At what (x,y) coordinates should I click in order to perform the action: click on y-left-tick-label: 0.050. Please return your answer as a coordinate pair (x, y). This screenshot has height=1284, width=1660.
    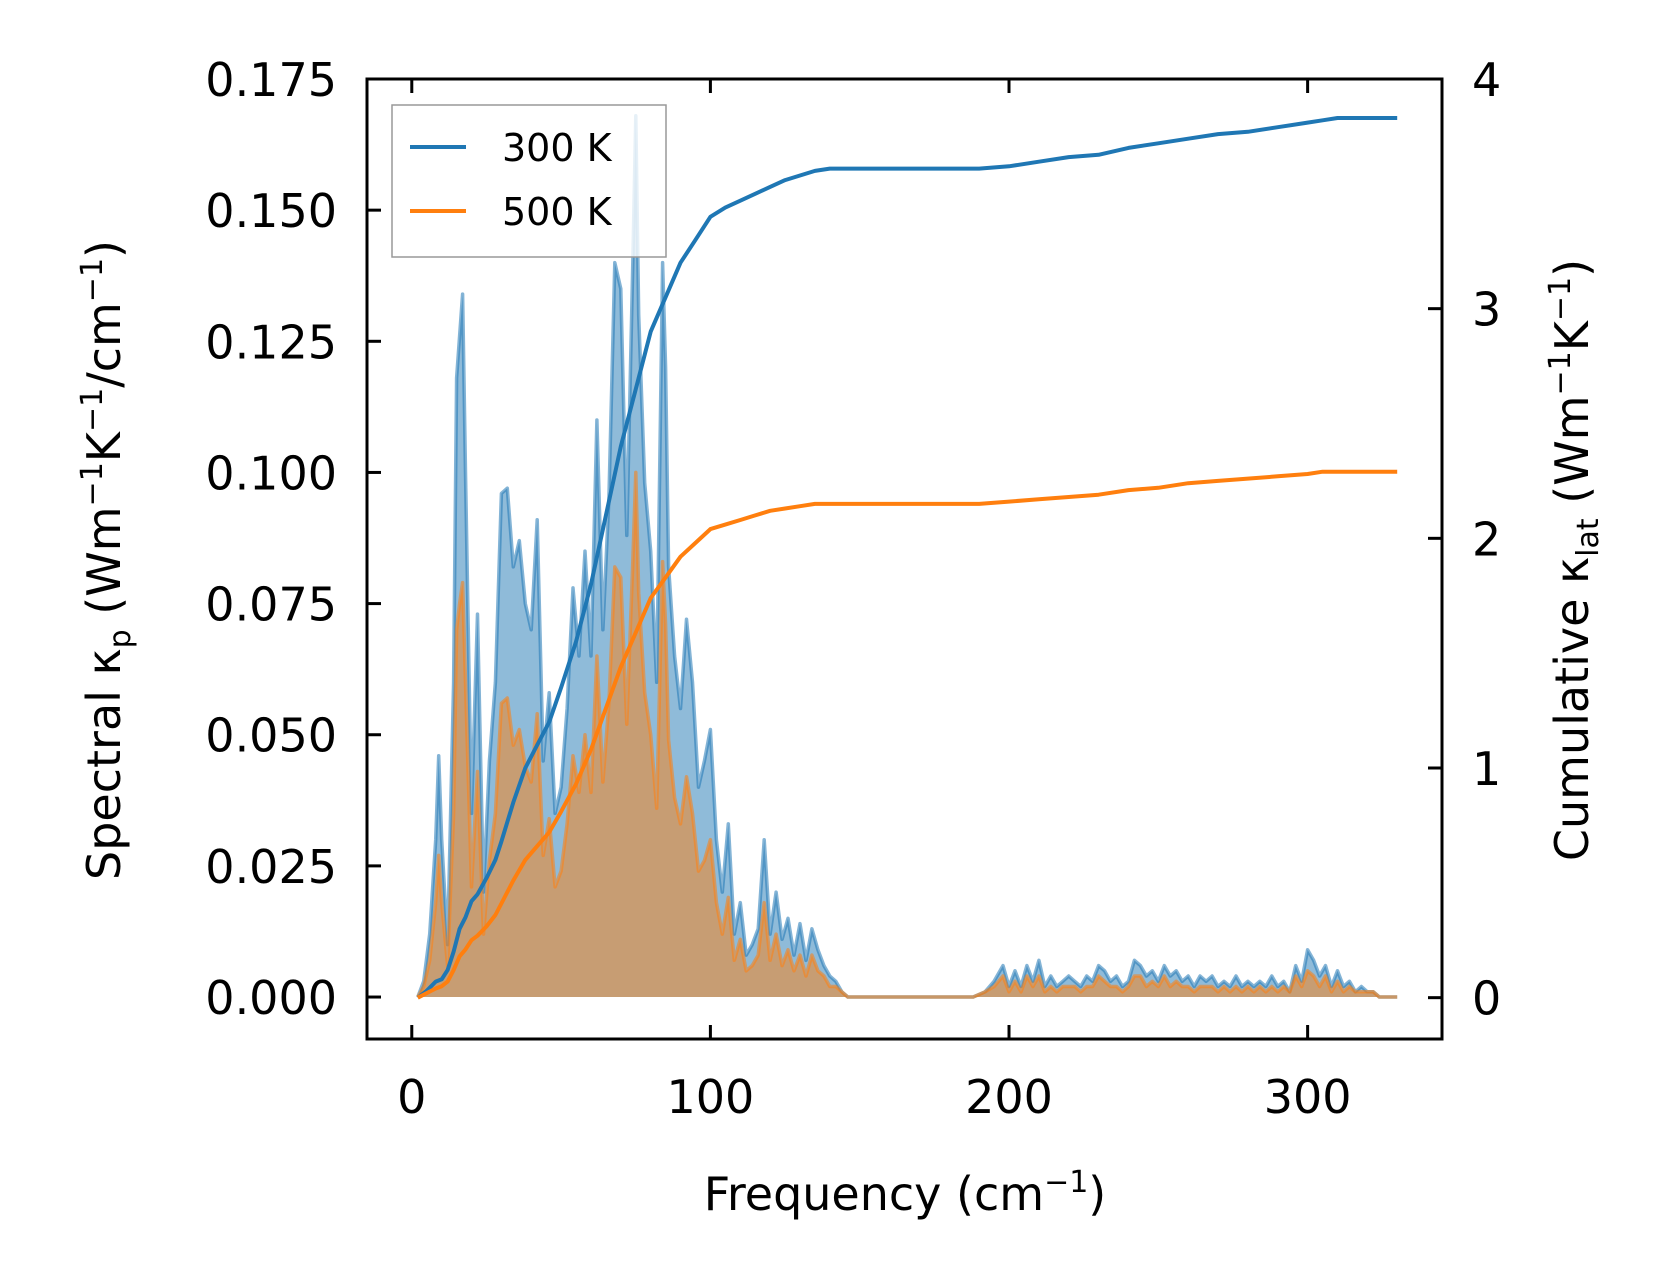
    Looking at the image, I should click on (271, 736).